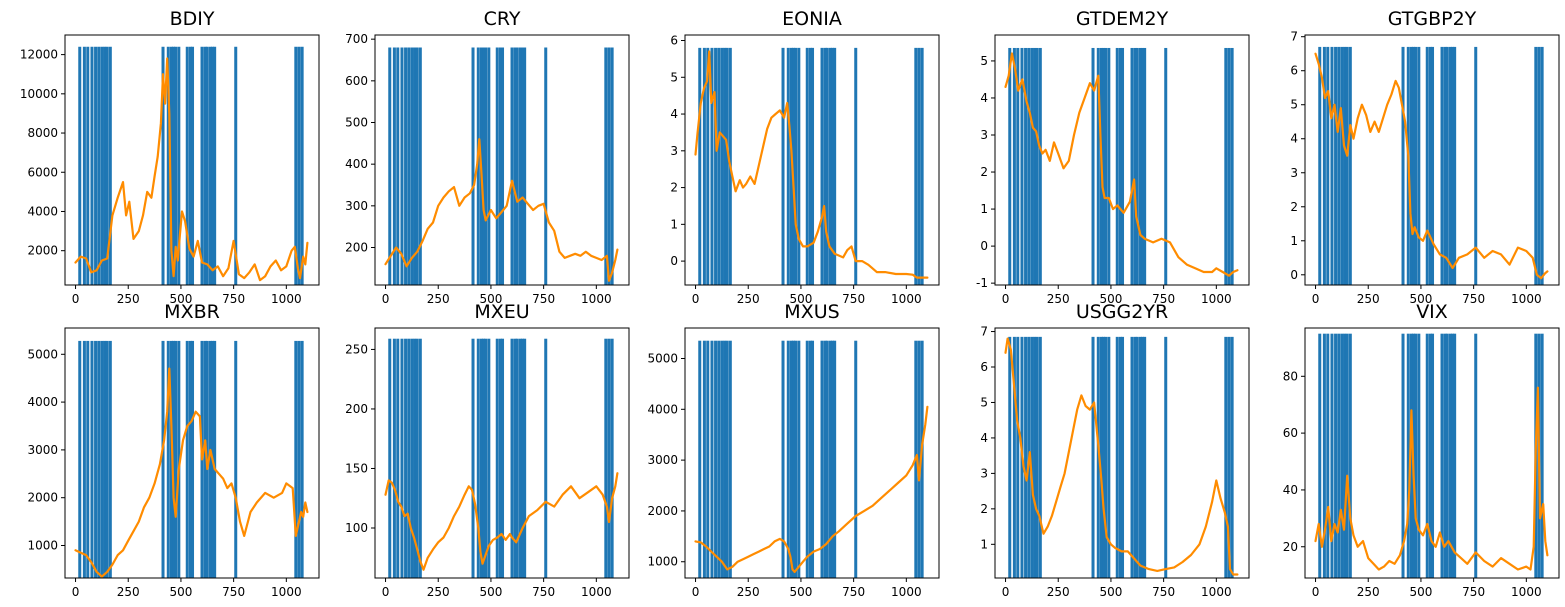 Image resolution: width=1565 pixels, height=607 pixels. Describe the element at coordinates (1294, 275) in the screenshot. I see `y-tick-label: 0` at that location.